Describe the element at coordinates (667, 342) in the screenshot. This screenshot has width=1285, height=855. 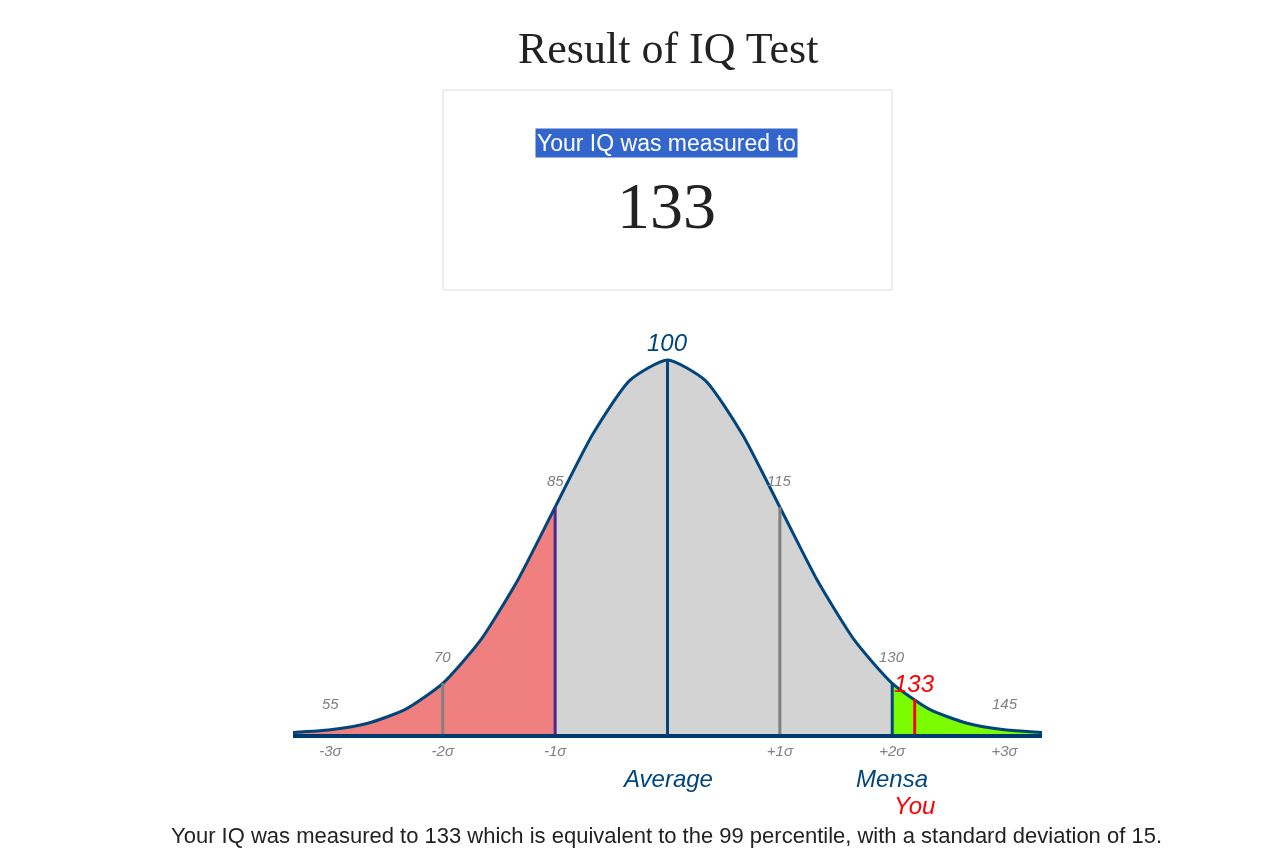
I see `annotation: 100` at that location.